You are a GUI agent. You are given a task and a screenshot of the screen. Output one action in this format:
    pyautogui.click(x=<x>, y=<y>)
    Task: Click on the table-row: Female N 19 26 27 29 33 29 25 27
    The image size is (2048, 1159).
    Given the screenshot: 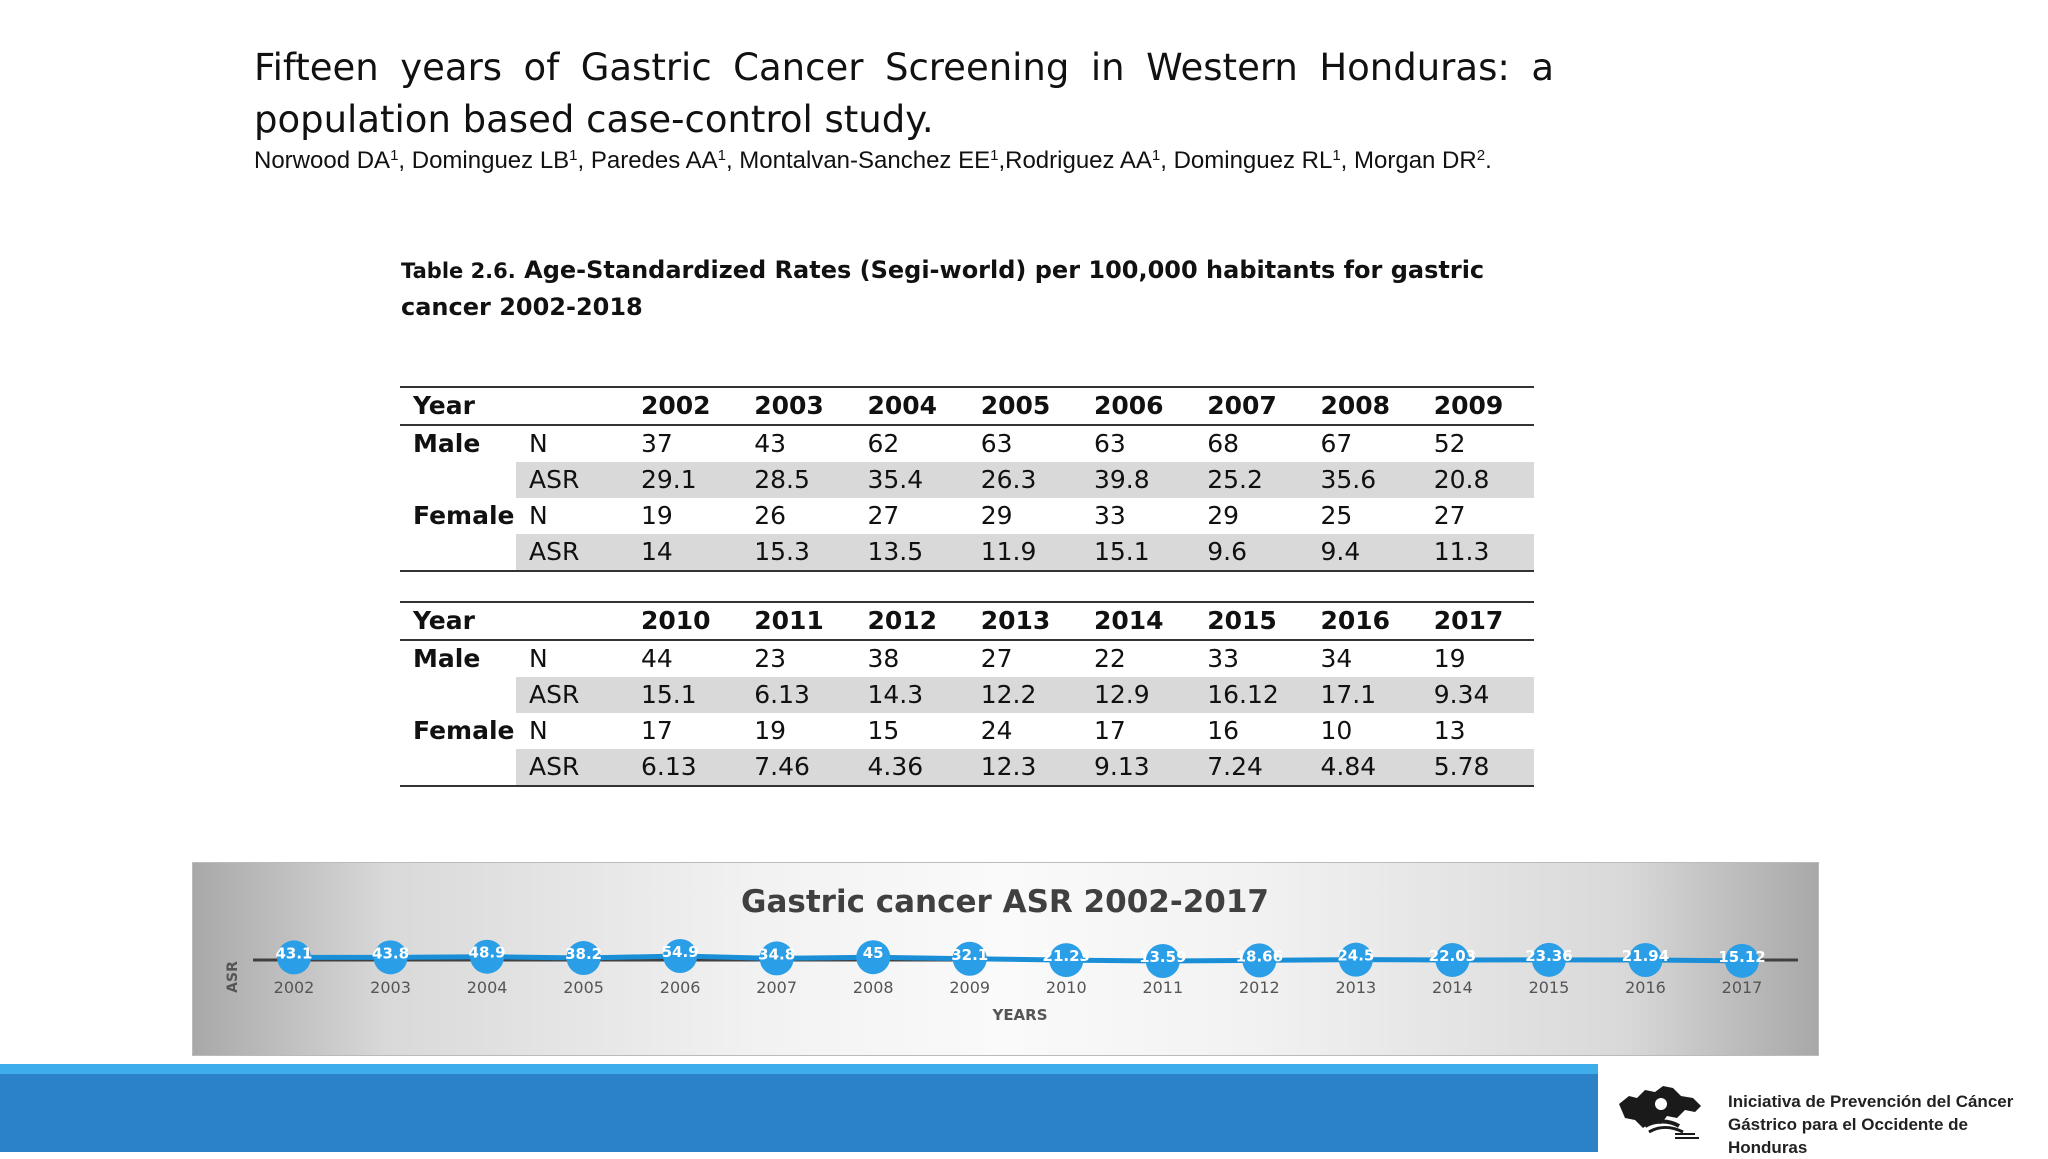 What is the action you would take?
    pyautogui.click(x=967, y=516)
    